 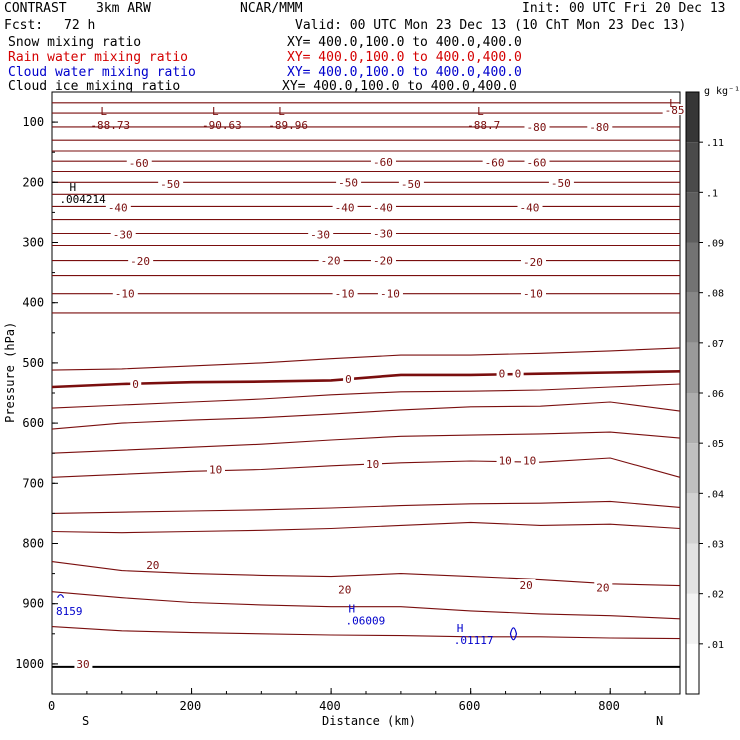 What do you see at coordinates (191, 706) in the screenshot?
I see `x-tick-label: 200` at bounding box center [191, 706].